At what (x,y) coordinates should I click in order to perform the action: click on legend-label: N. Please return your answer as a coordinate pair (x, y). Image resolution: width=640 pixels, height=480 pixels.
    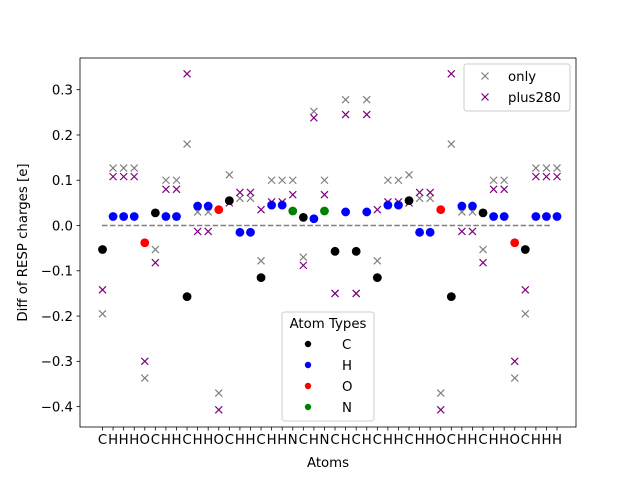
    Looking at the image, I should click on (347, 408).